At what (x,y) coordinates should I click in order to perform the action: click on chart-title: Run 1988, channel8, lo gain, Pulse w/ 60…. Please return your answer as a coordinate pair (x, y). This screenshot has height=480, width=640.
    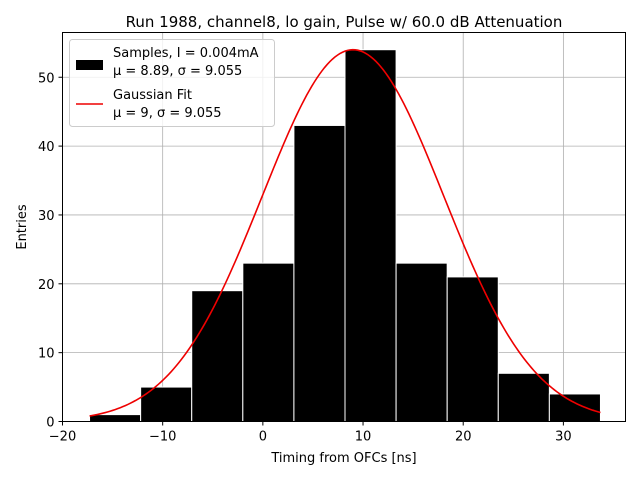
    Looking at the image, I should click on (344, 22).